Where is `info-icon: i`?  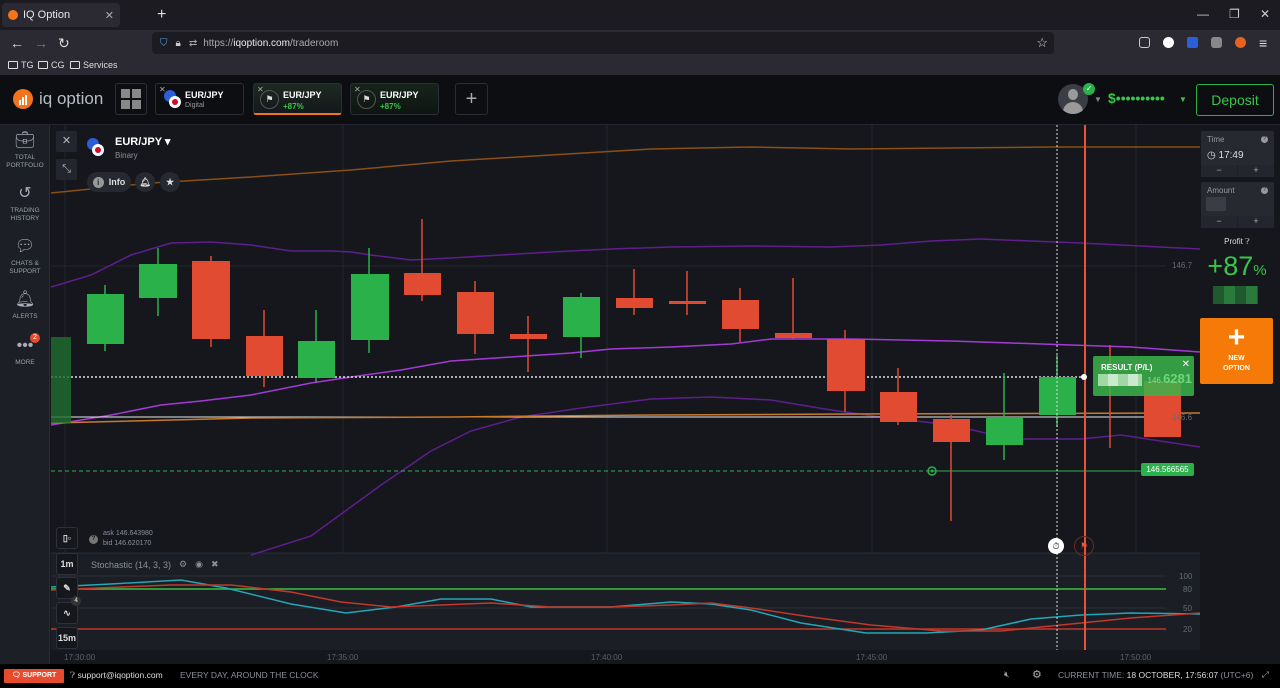
info-icon: i is located at coordinates (98, 182).